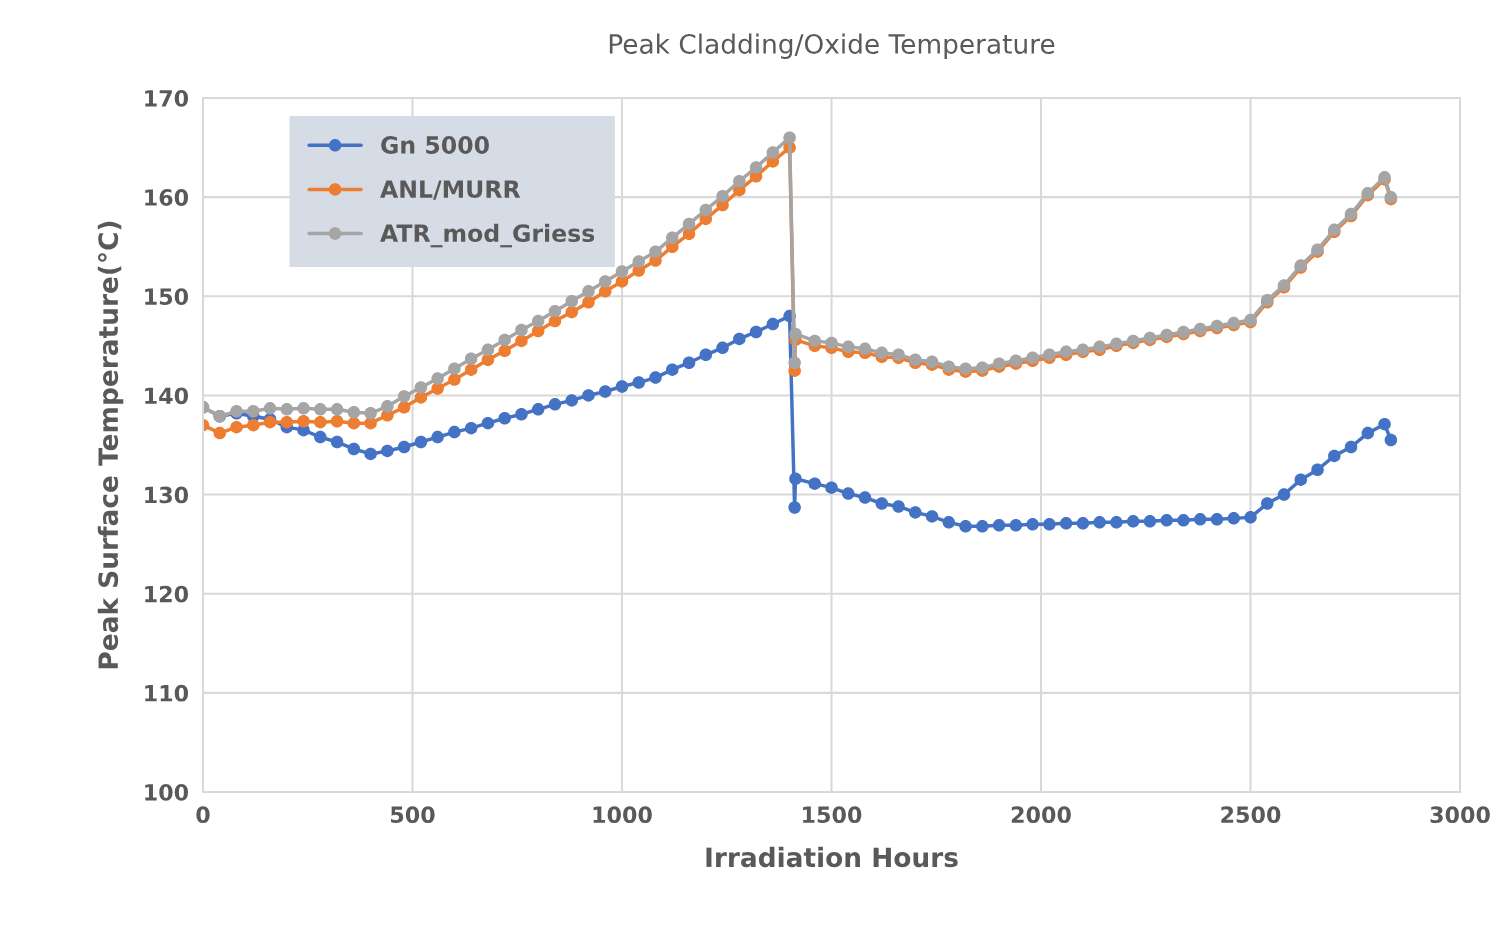 The height and width of the screenshot is (930, 1496). I want to click on y-tick-label: 160, so click(167, 197).